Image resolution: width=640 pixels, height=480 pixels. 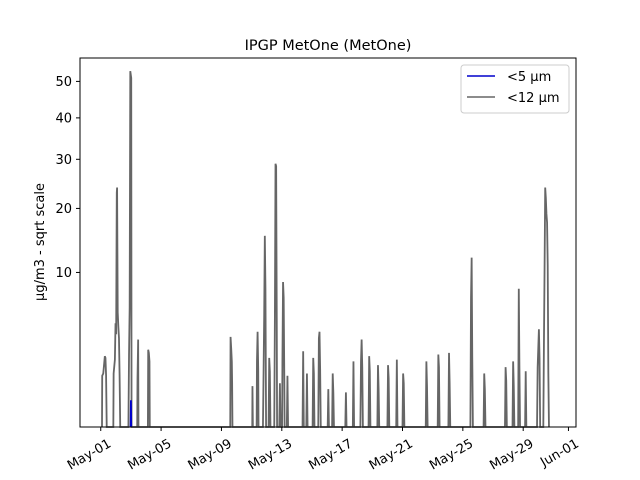 I want to click on legend: <5 µm <12 µm, so click(x=515, y=89).